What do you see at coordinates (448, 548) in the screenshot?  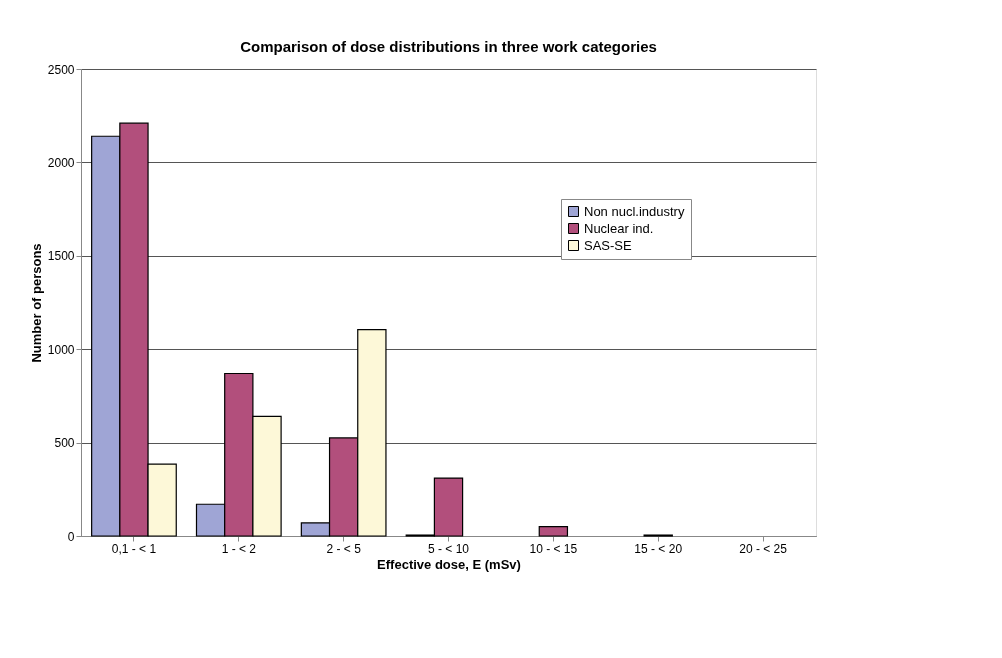 I see `x-tick-label: 5 - < 10` at bounding box center [448, 548].